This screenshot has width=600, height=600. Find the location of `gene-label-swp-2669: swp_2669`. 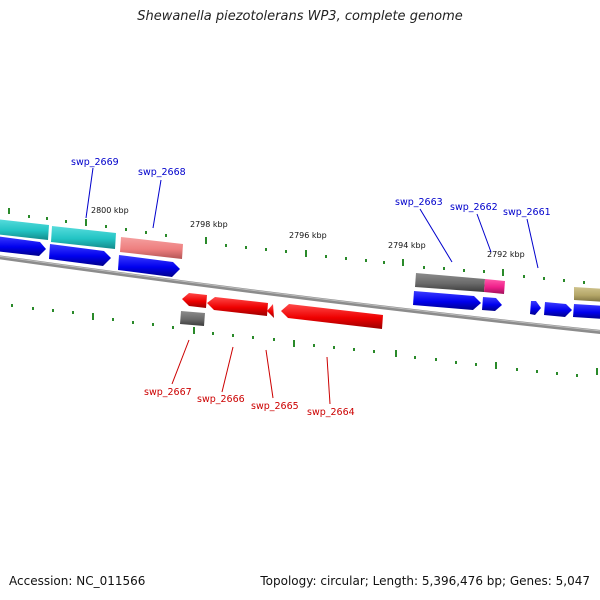

gene-label-swp-2669: swp_2669 is located at coordinates (95, 162).